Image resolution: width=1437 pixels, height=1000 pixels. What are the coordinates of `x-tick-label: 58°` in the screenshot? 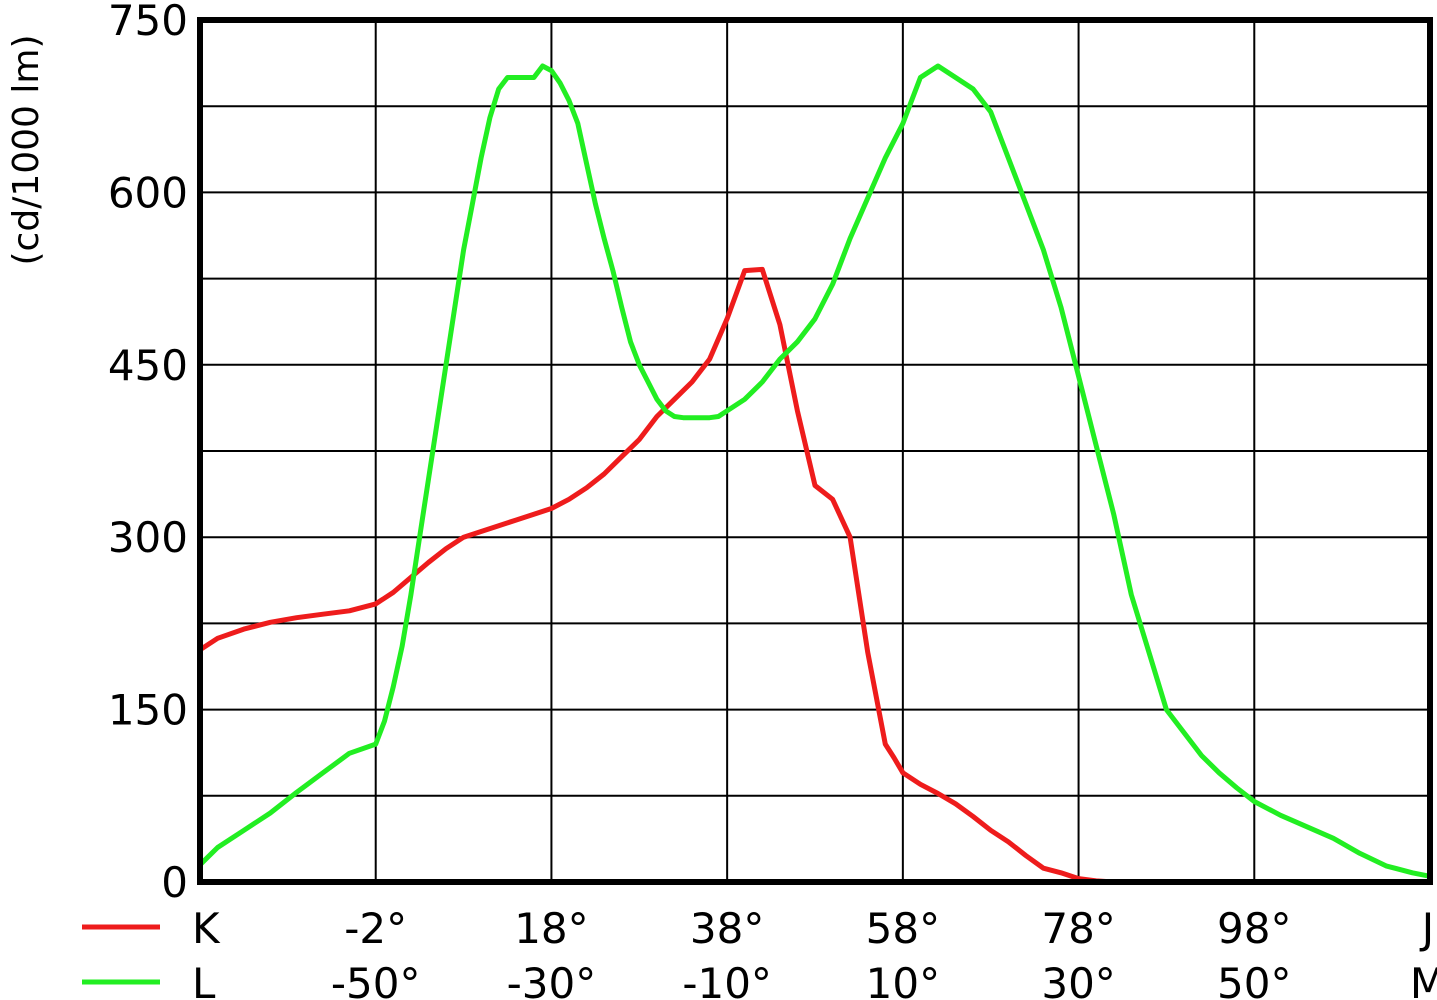 It's located at (903, 928).